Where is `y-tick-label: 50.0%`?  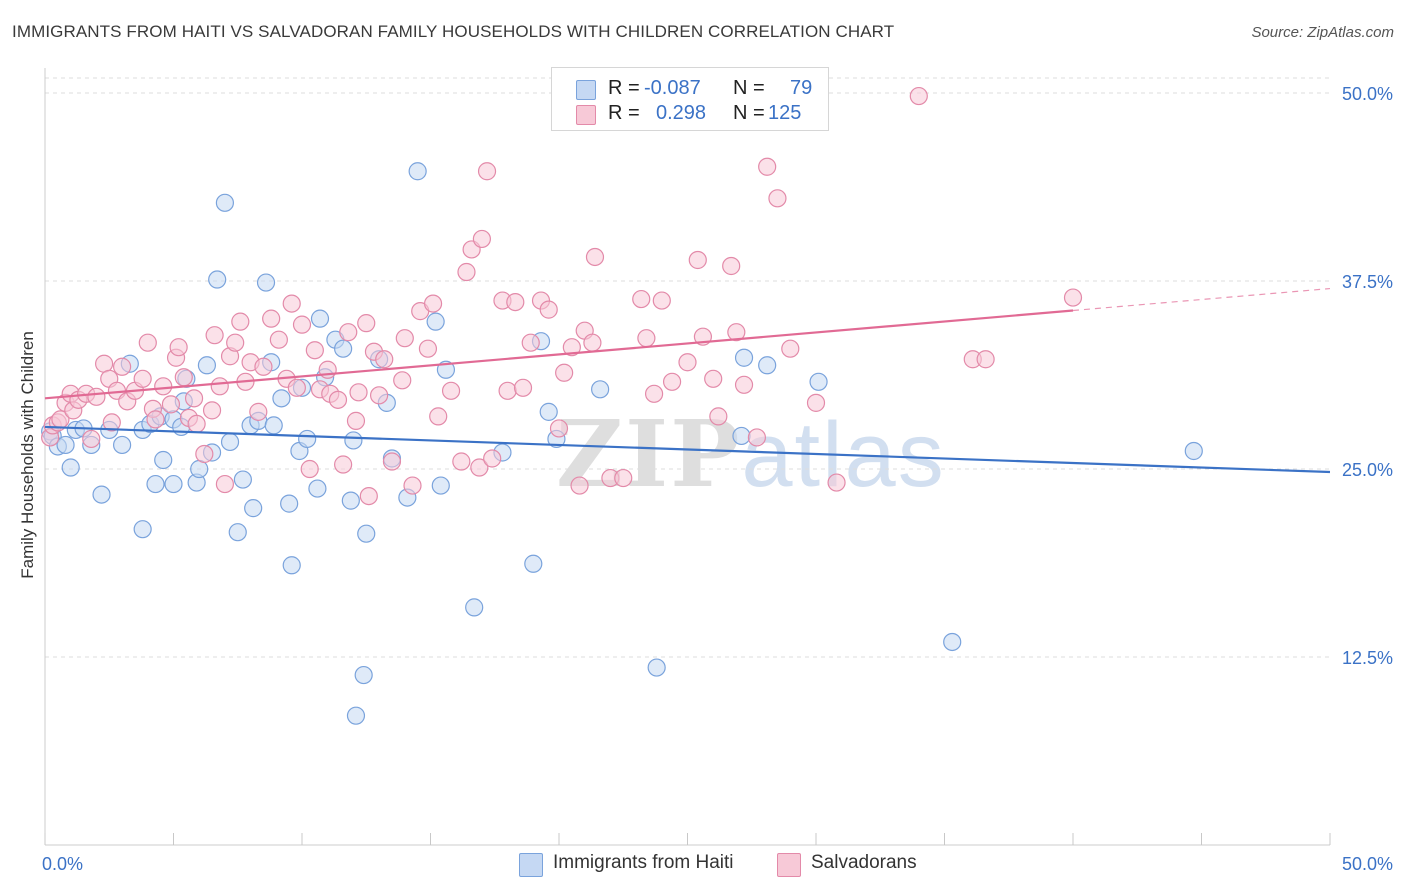
y-tick-label: 50.0% is located at coordinates (1367, 94).